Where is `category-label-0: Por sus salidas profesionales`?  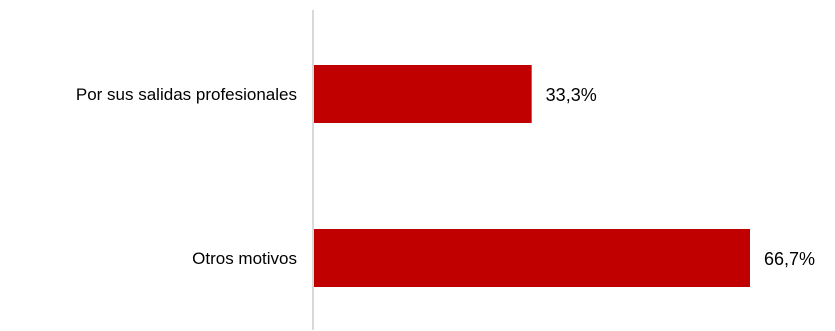 category-label-0: Por sus salidas profesionales is located at coordinates (186, 94).